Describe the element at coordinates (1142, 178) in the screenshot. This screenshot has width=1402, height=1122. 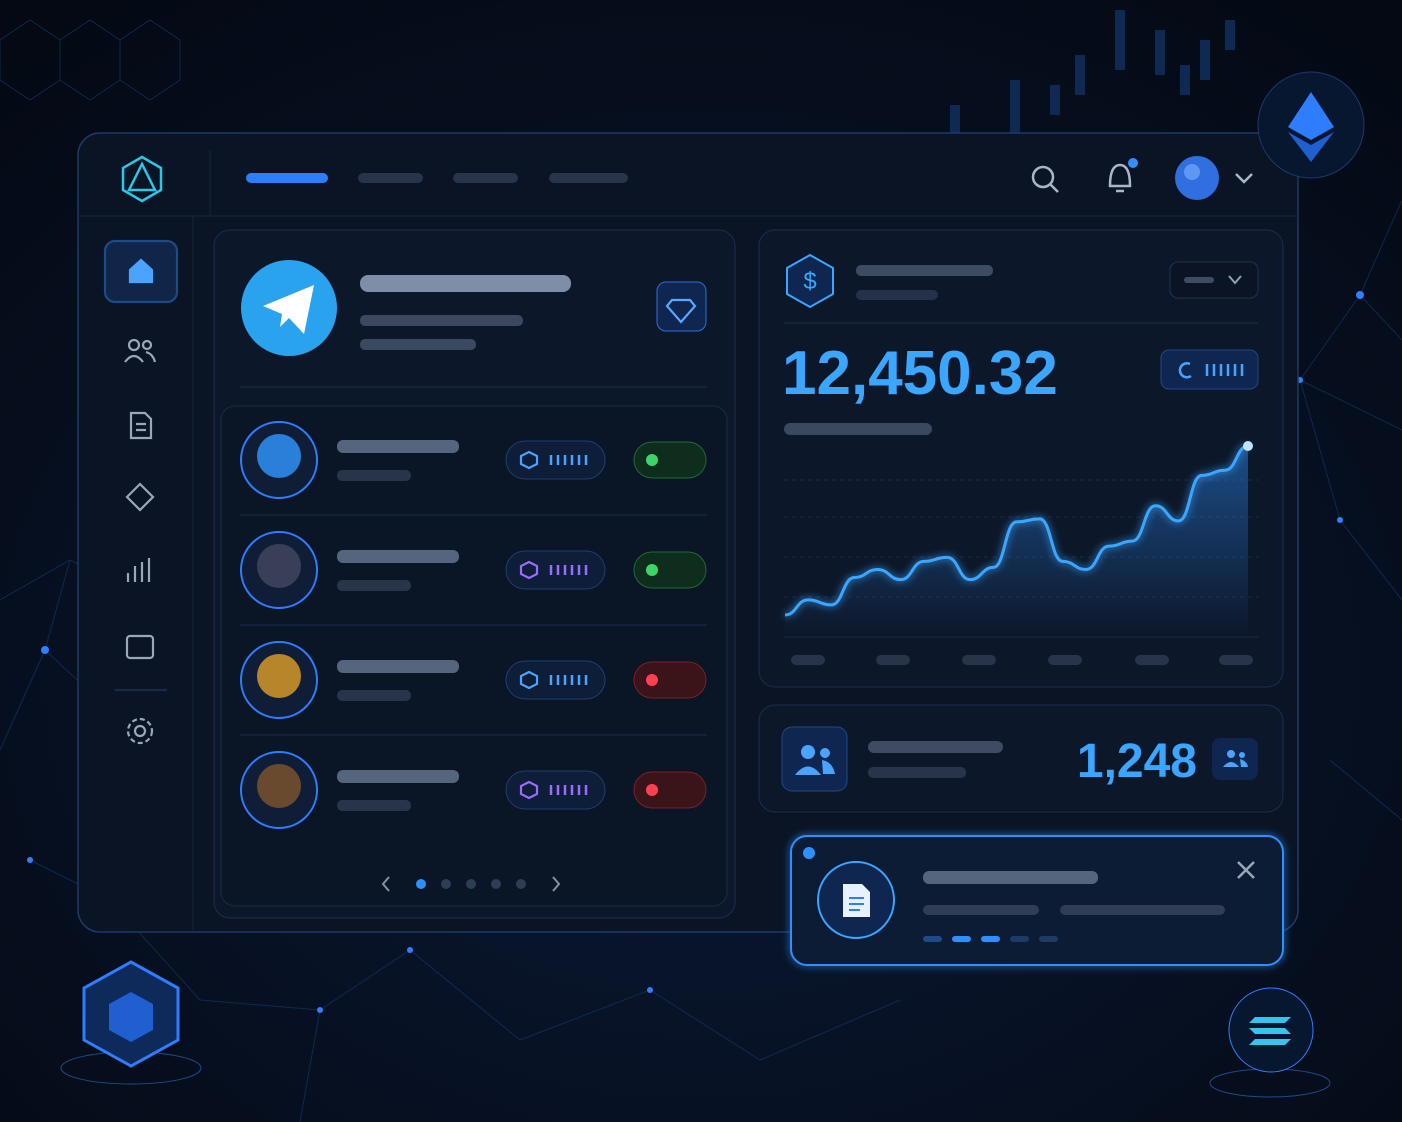
I see `header-actions` at that location.